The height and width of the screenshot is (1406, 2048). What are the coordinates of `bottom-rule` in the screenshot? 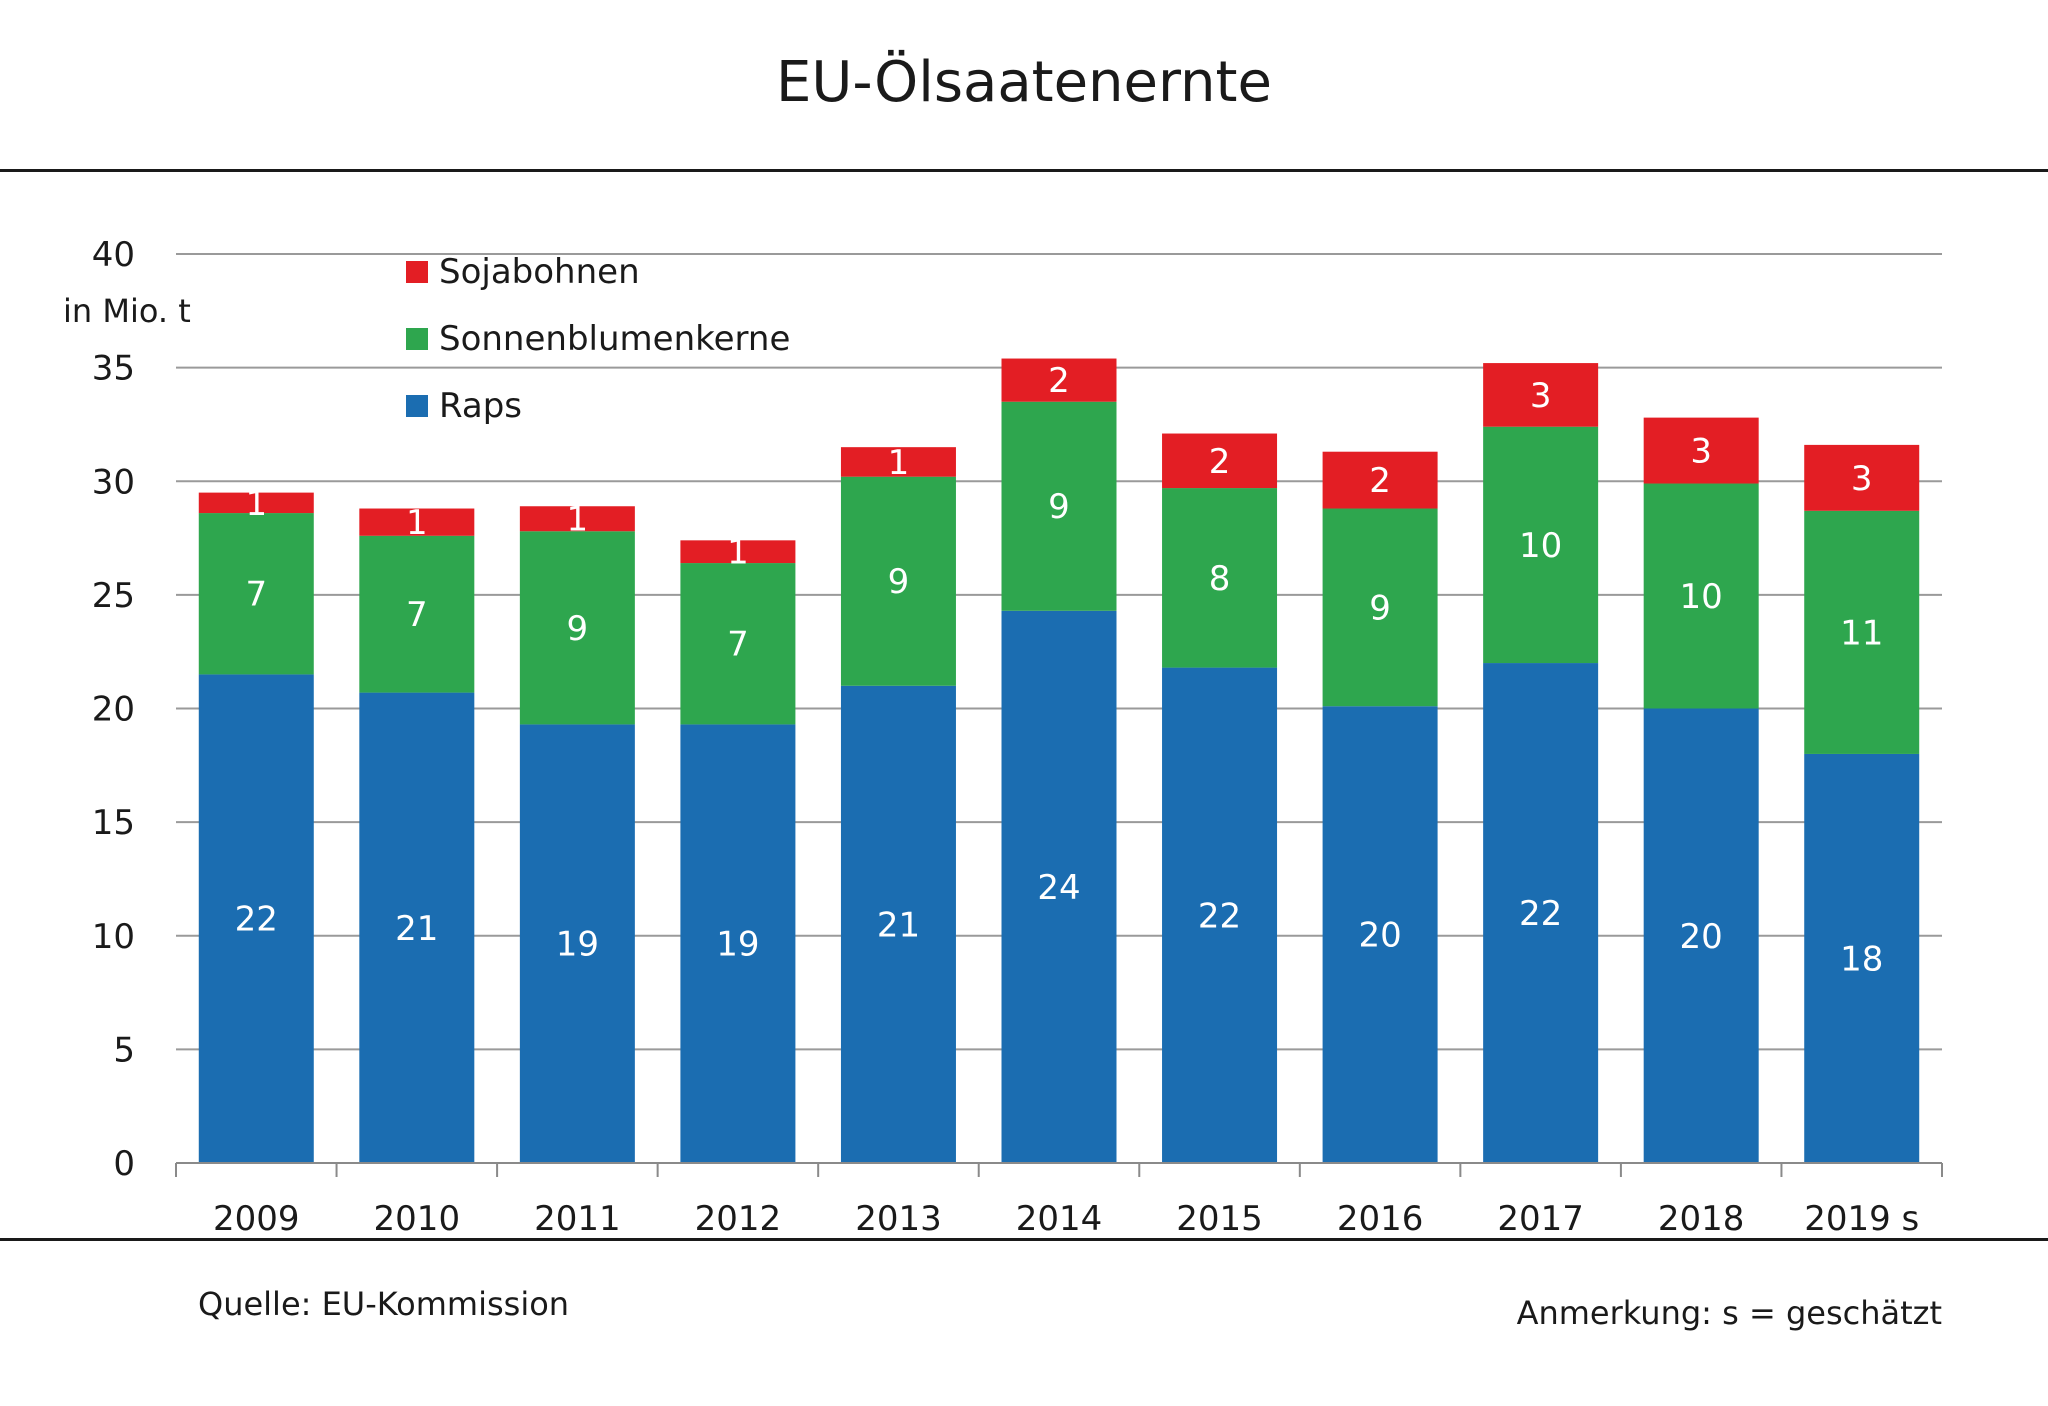 It's located at (1024, 1239).